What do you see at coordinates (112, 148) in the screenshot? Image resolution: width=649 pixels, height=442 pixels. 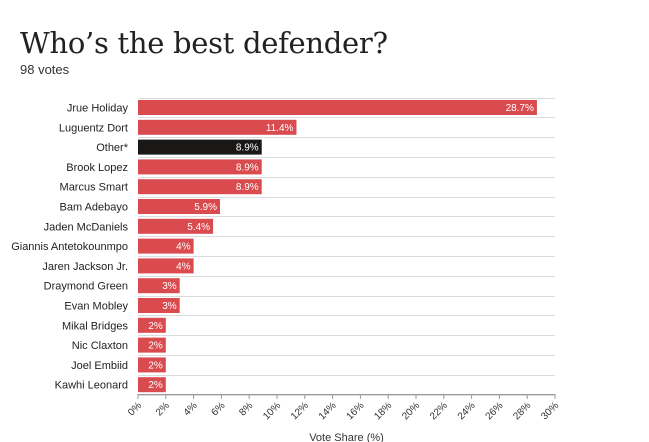 I see `category-label: Other*` at bounding box center [112, 148].